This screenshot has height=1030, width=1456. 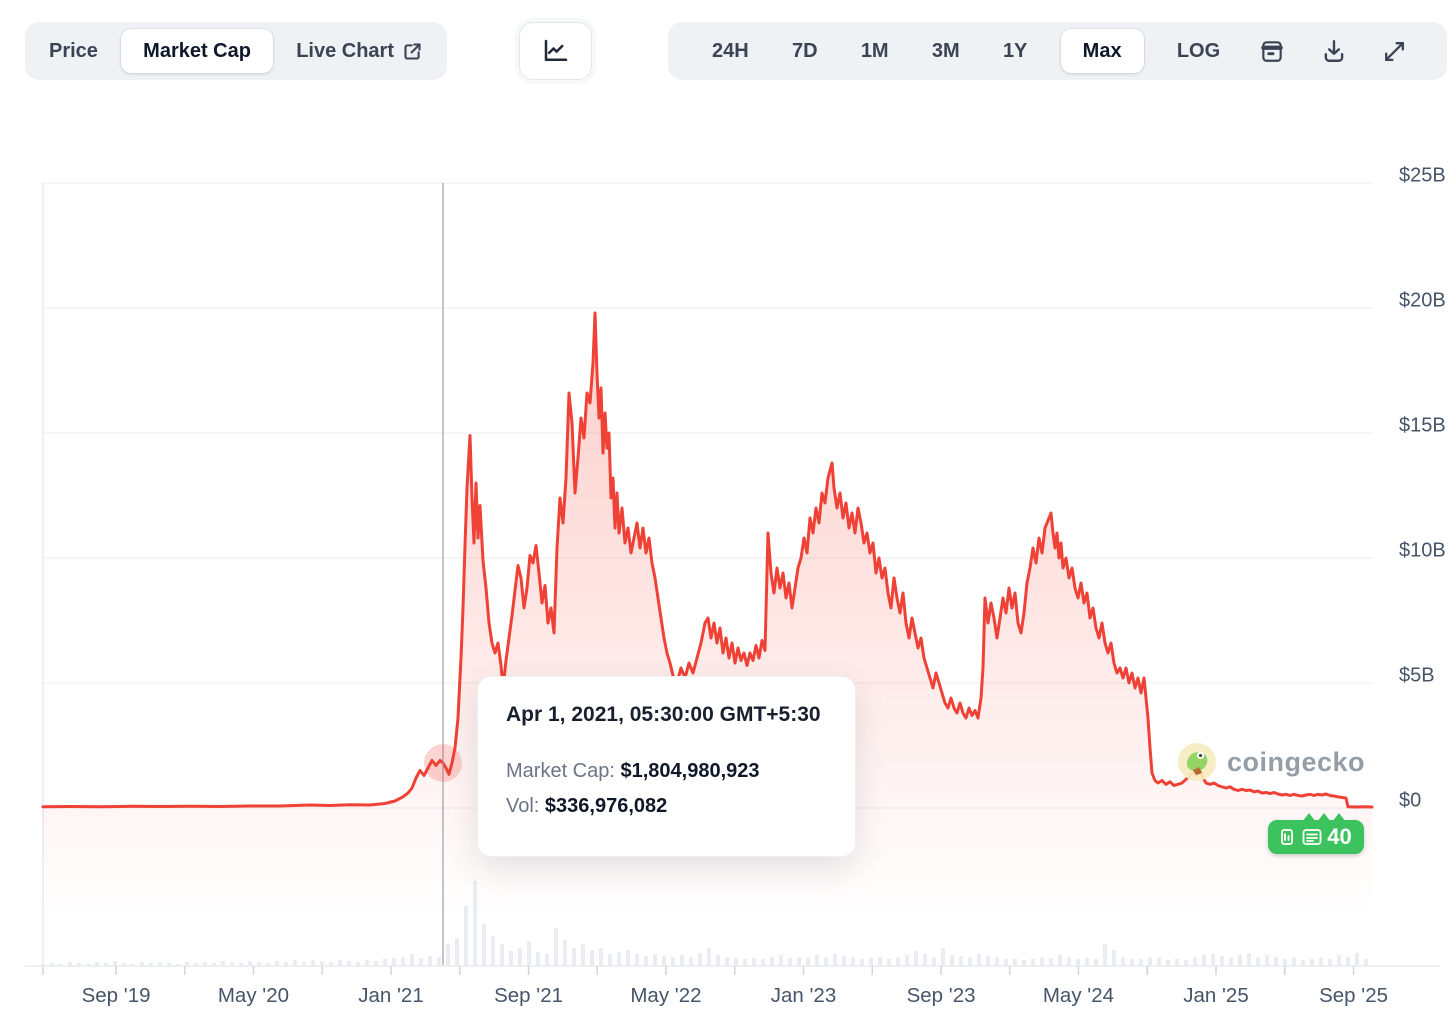 I want to click on tooltip-date: Apr 1, 2021, 05:30:00 GMT+5:30, so click(x=663, y=714).